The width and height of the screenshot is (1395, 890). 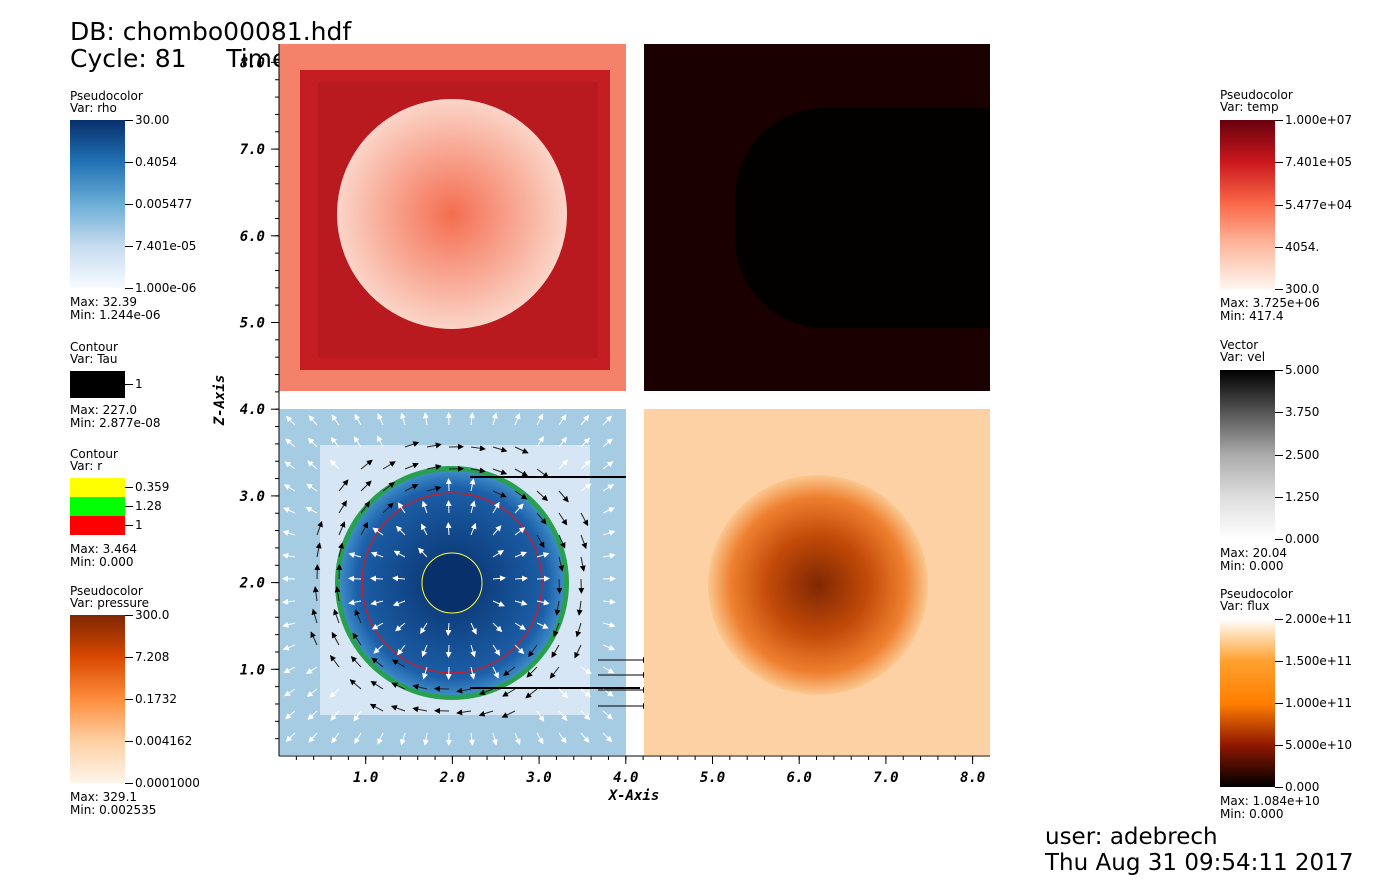 What do you see at coordinates (1243, 357) in the screenshot?
I see `legend-var: Var: vel` at bounding box center [1243, 357].